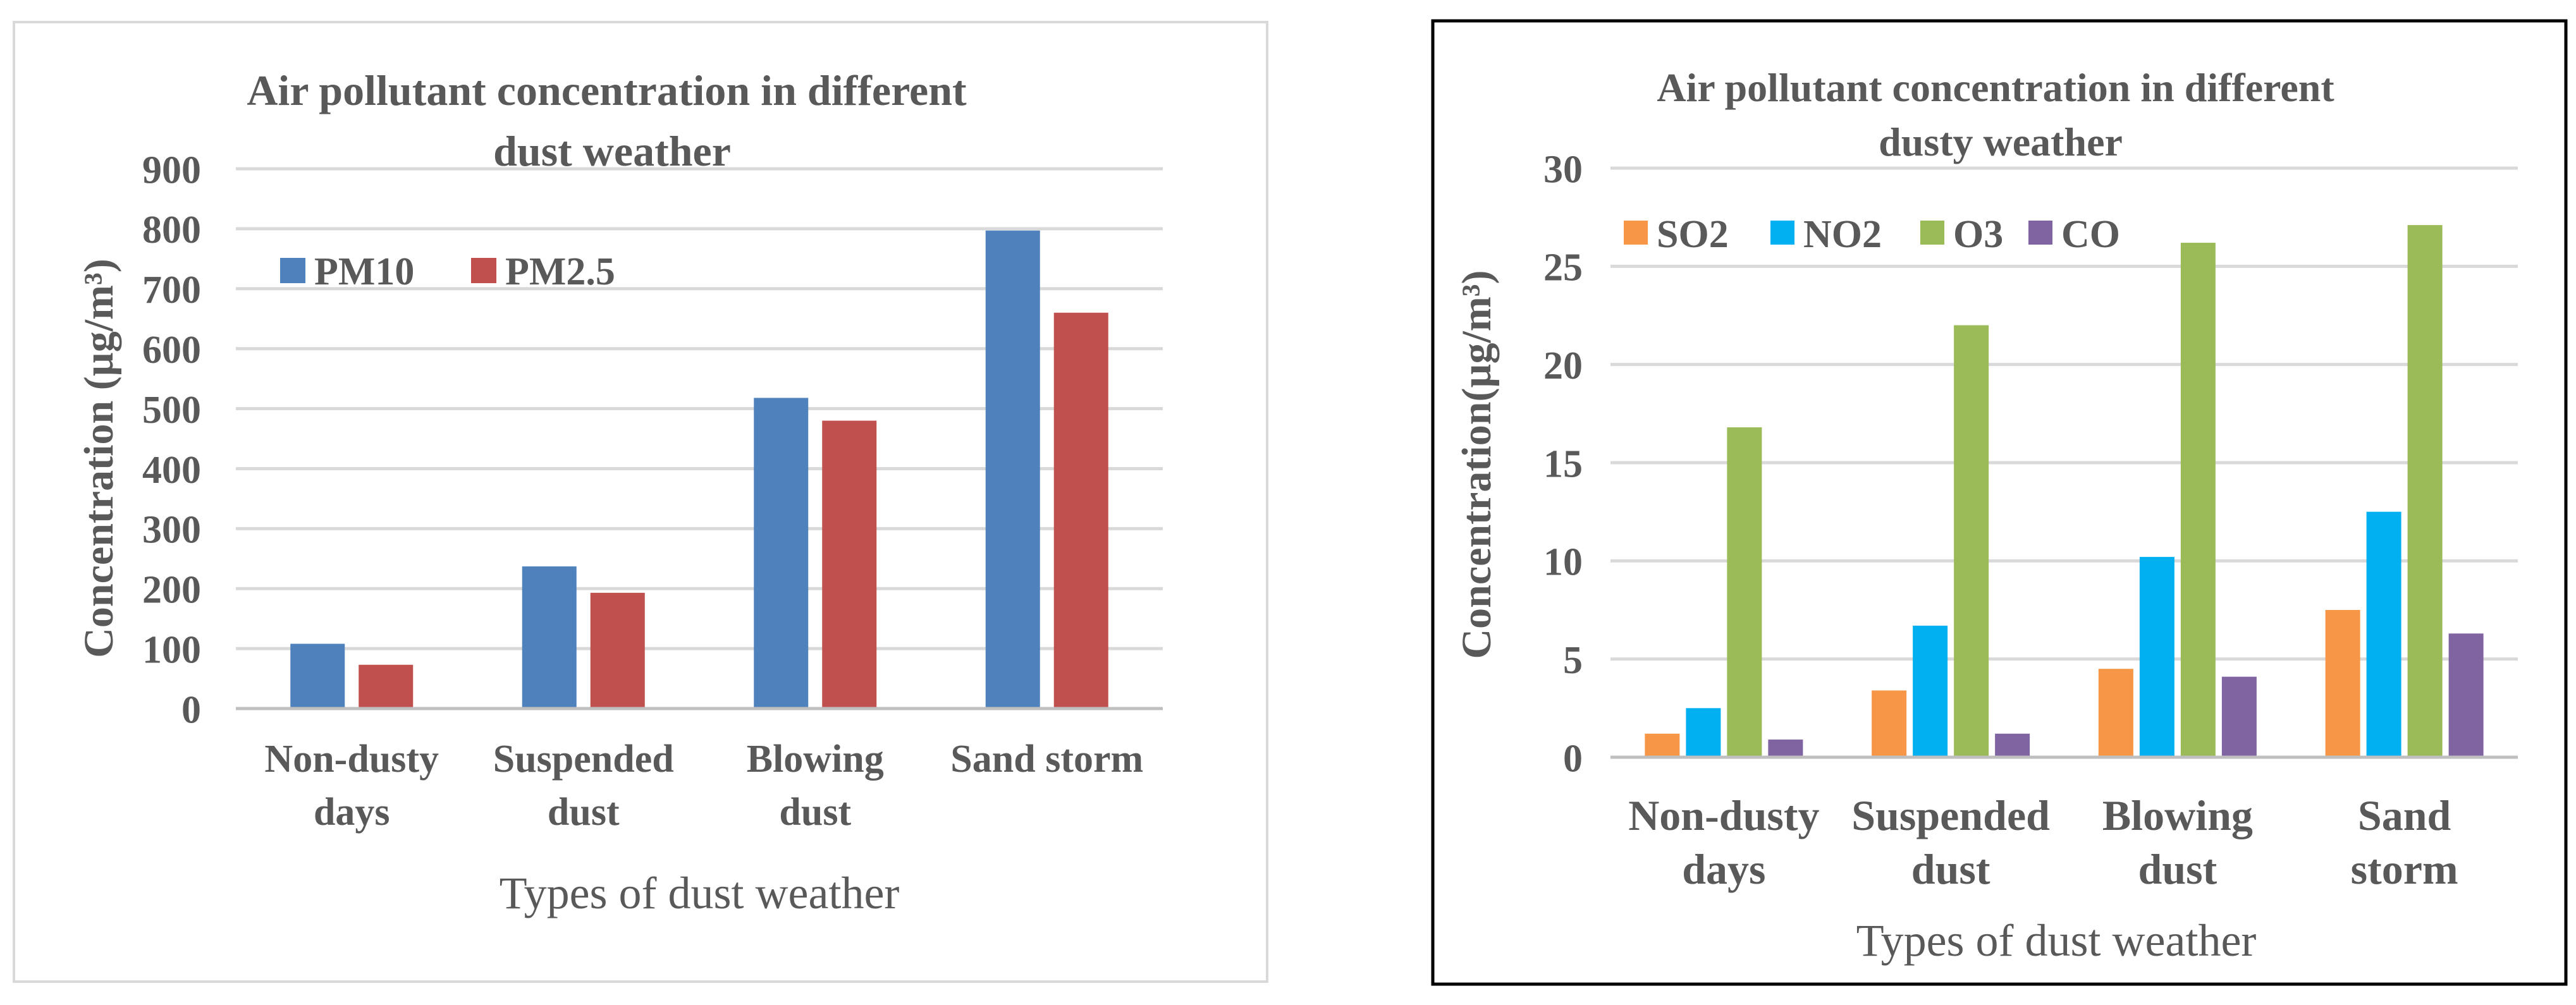  I want to click on bar-o3-non-dusty-days, so click(1744, 592).